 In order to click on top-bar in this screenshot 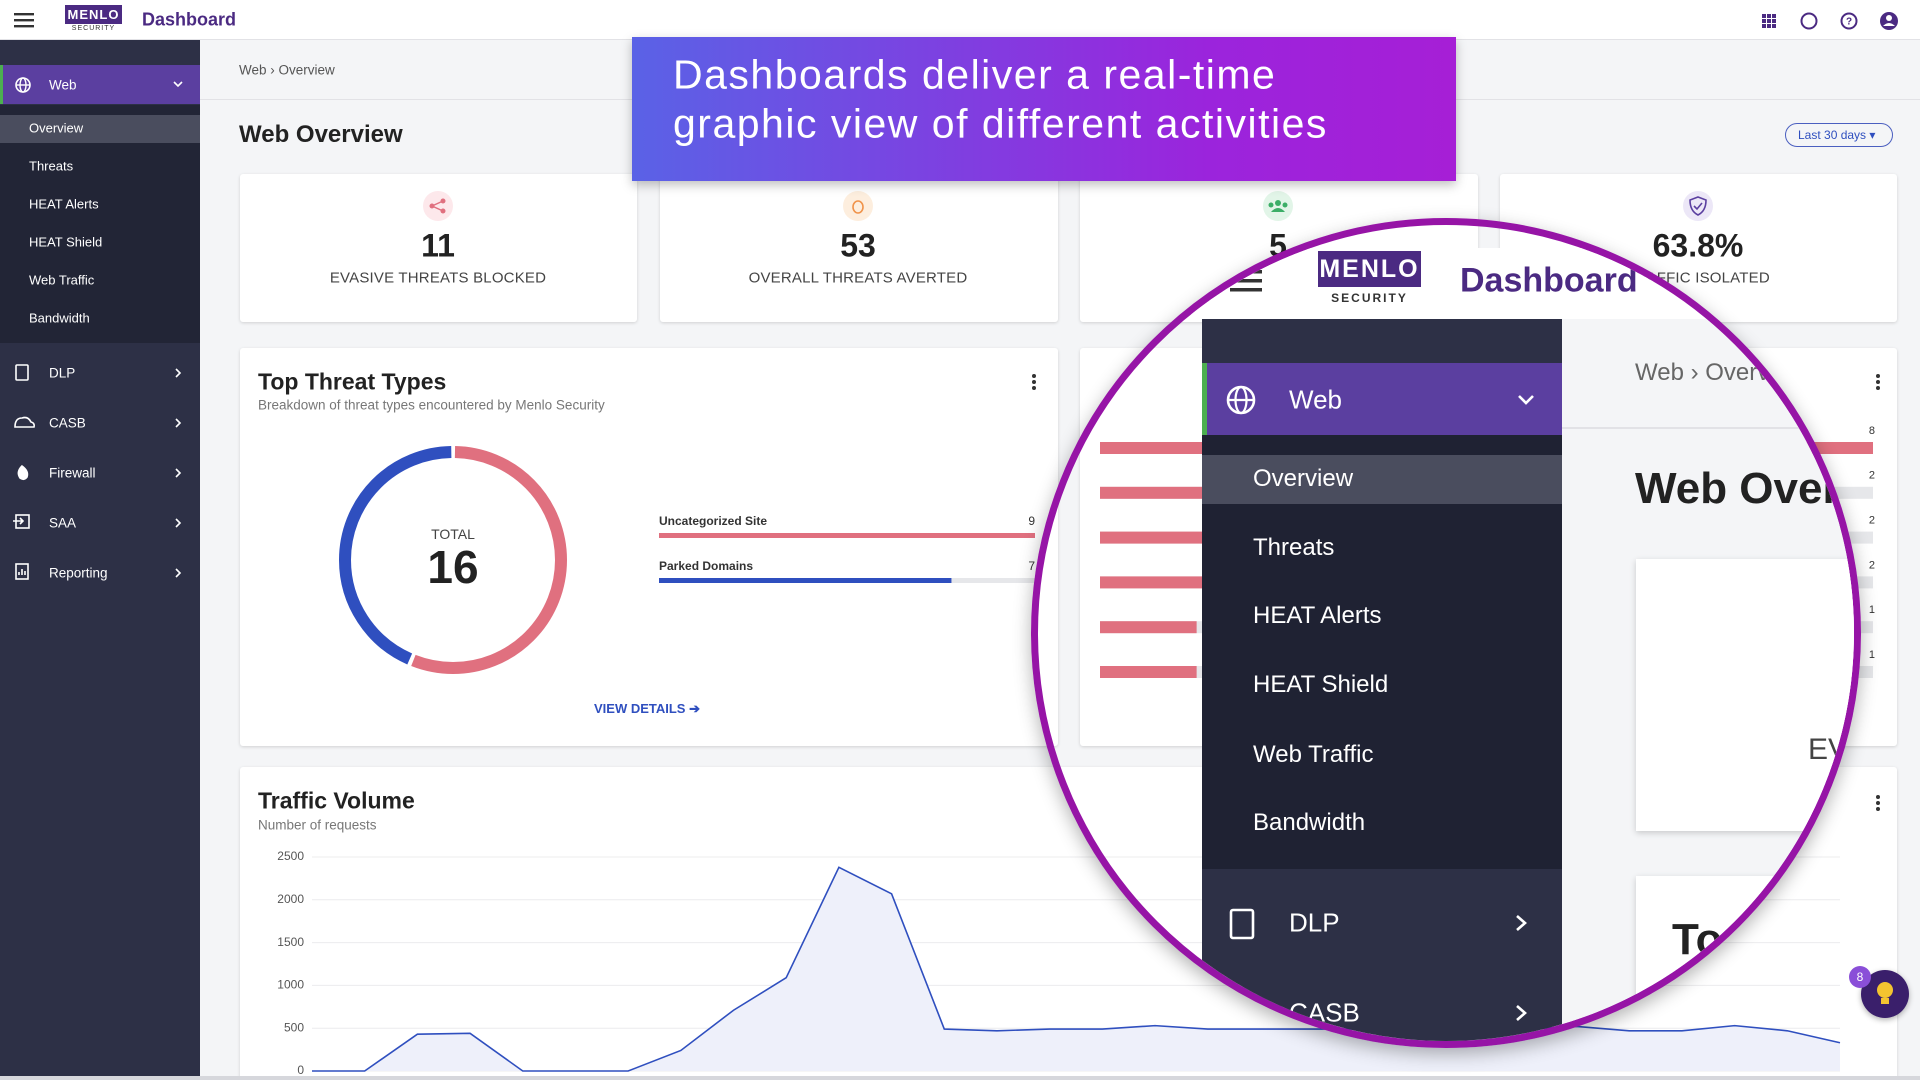, I will do `click(960, 20)`.